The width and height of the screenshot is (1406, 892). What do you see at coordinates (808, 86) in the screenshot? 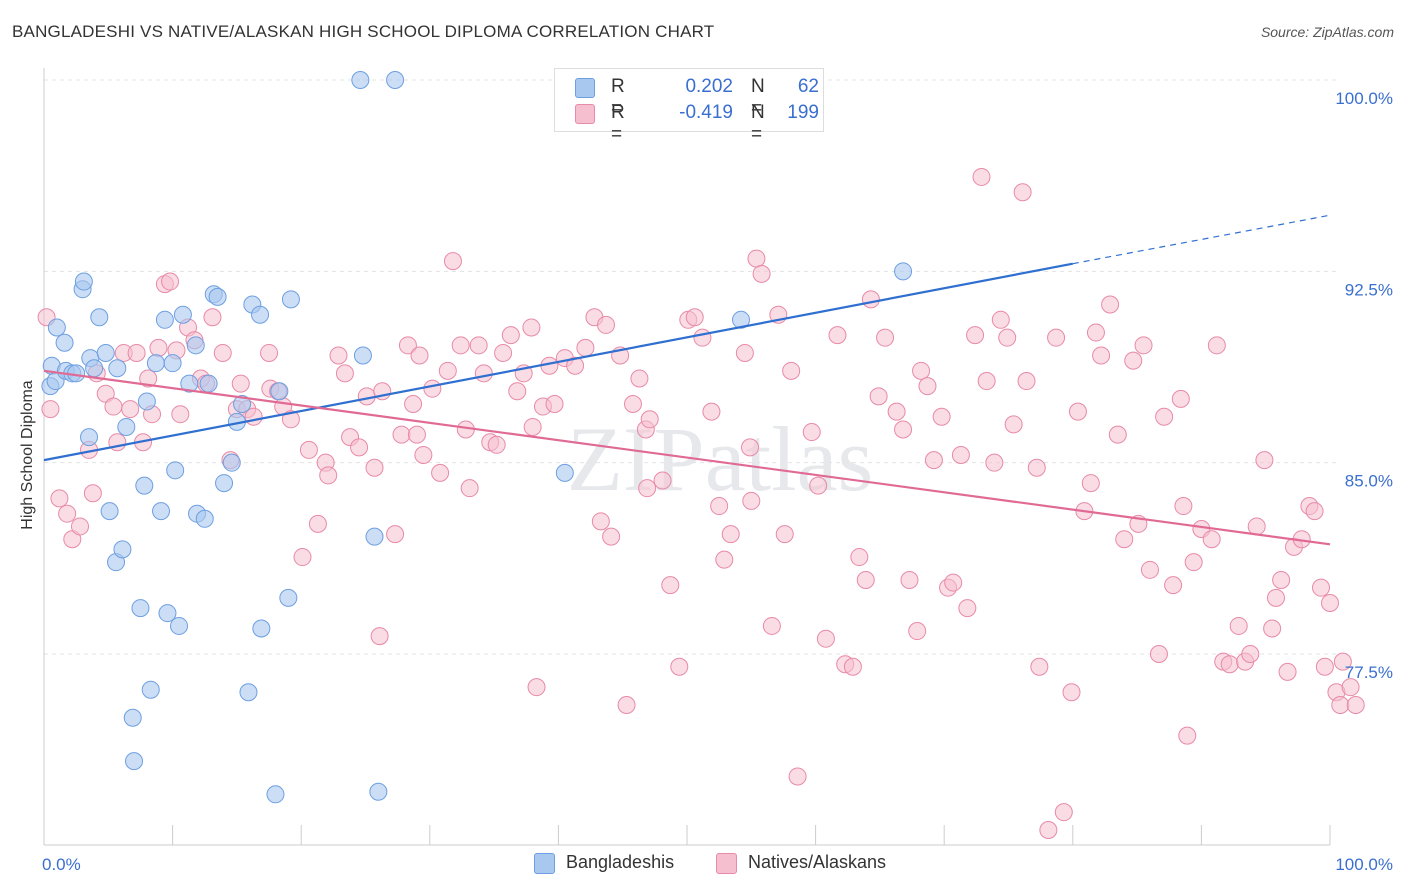
I see `n-value: 62` at bounding box center [808, 86].